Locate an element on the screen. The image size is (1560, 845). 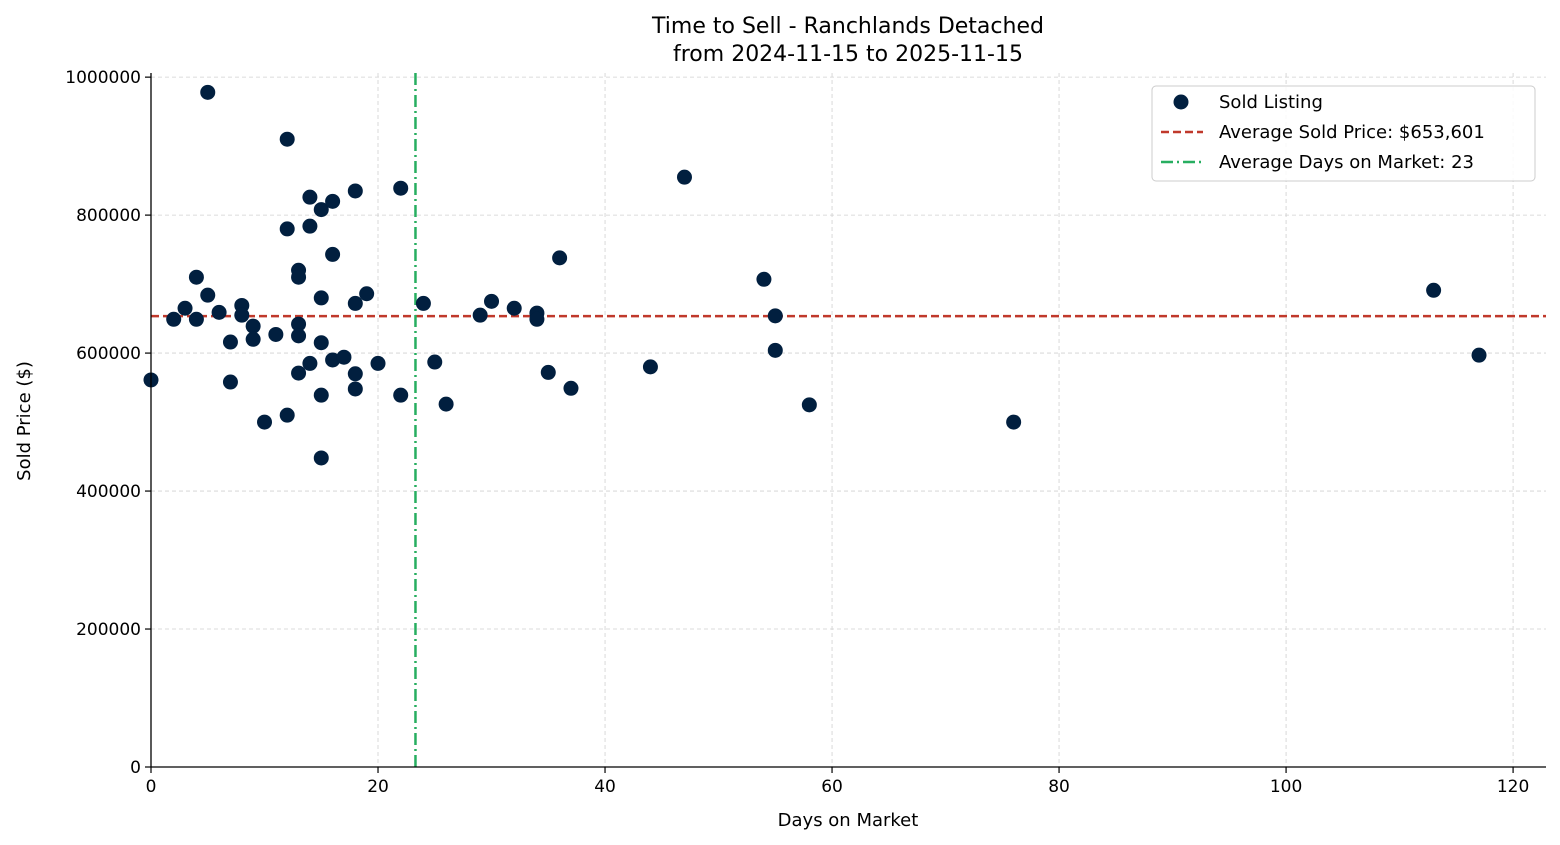
x-tick-label: 40 is located at coordinates (605, 787).